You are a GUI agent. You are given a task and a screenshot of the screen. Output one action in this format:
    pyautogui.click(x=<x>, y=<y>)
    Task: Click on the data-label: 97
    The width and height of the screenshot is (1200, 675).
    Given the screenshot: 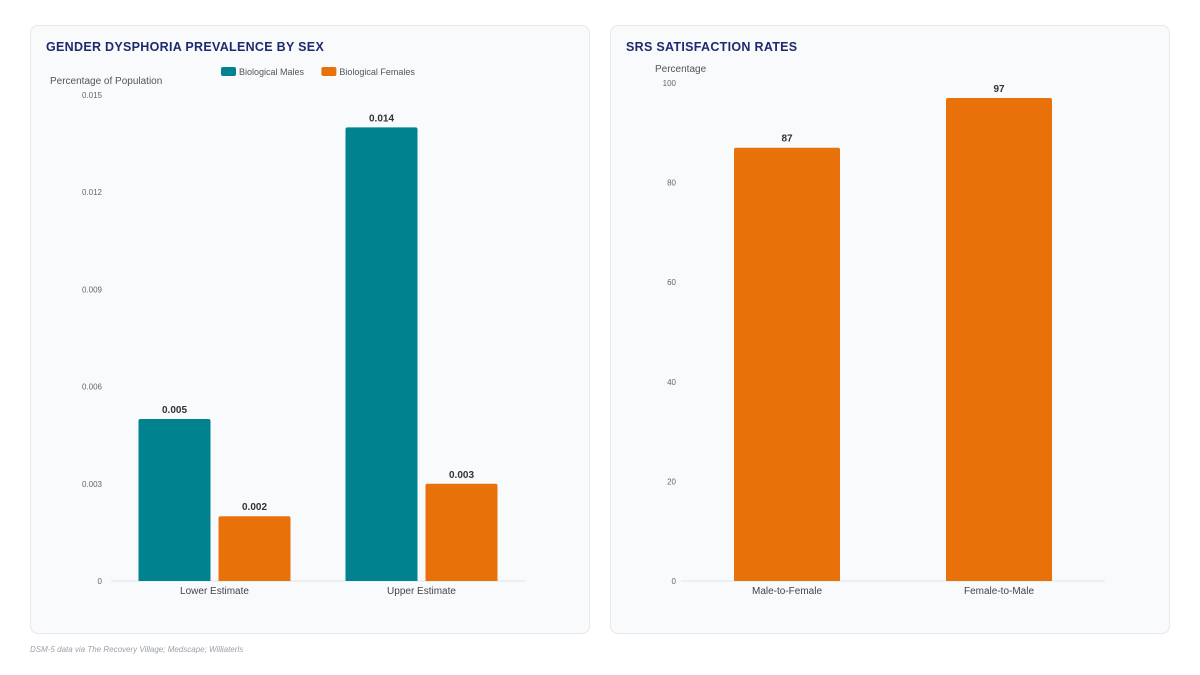 What is the action you would take?
    pyautogui.click(x=999, y=89)
    